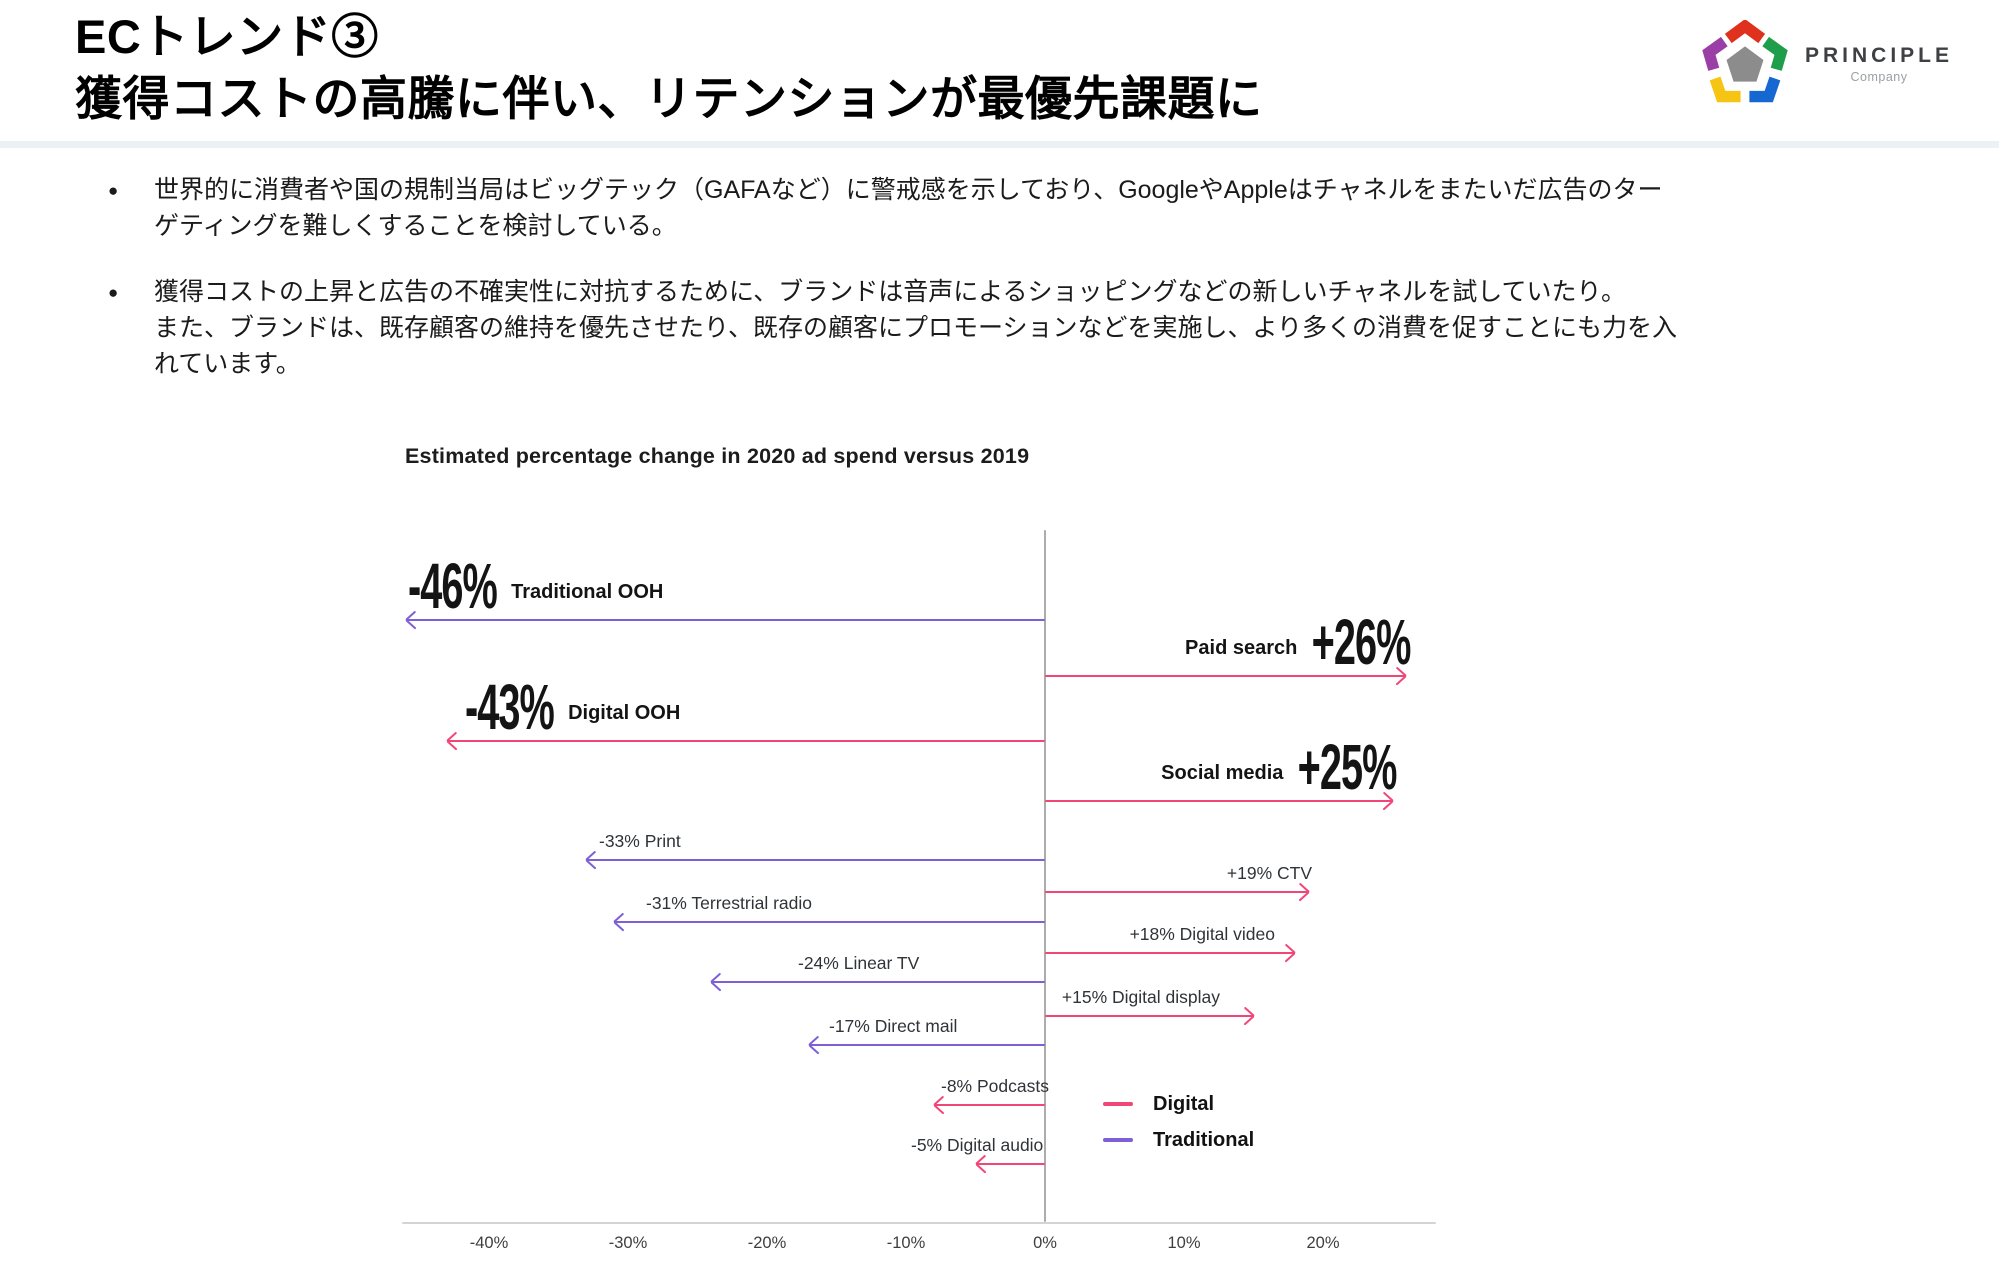  What do you see at coordinates (1010, 1164) in the screenshot?
I see `arrow-digital-audio` at bounding box center [1010, 1164].